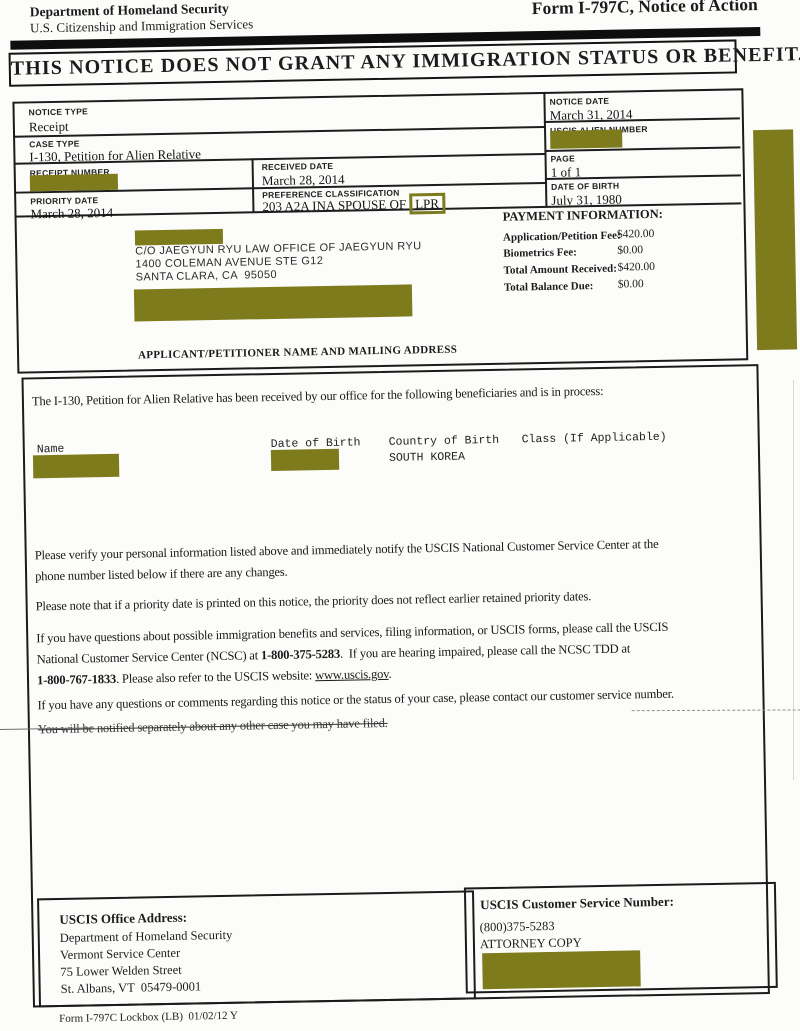  What do you see at coordinates (303, 180) in the screenshot?
I see `received-date-value: March 28, 2014` at bounding box center [303, 180].